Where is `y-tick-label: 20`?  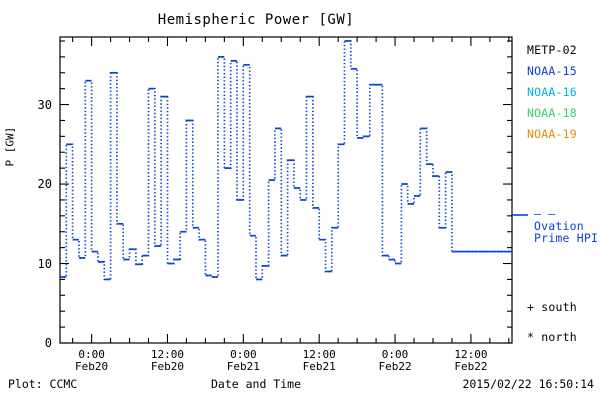
y-tick-label: 20 is located at coordinates (44, 184).